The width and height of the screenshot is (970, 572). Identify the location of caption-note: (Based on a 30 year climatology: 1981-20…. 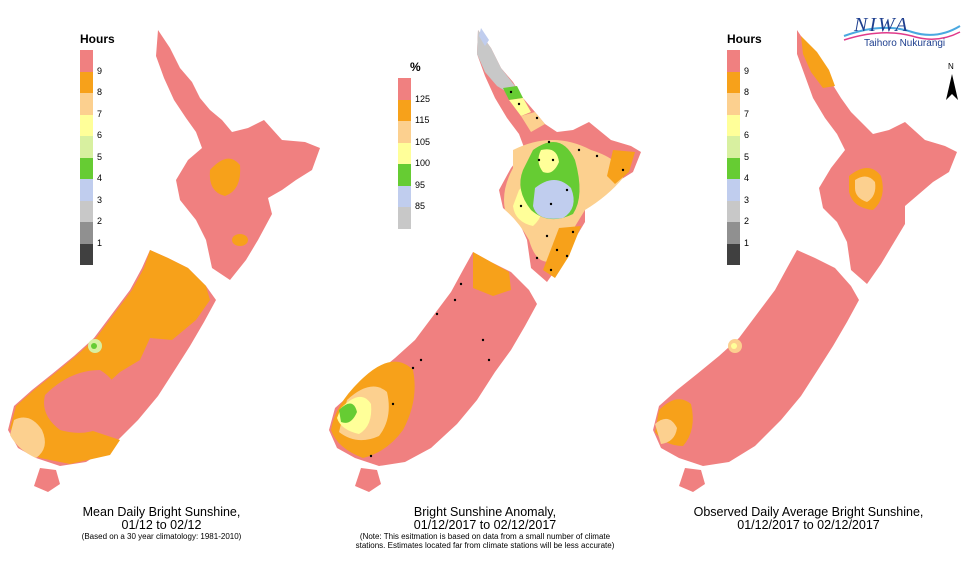
(161, 536).